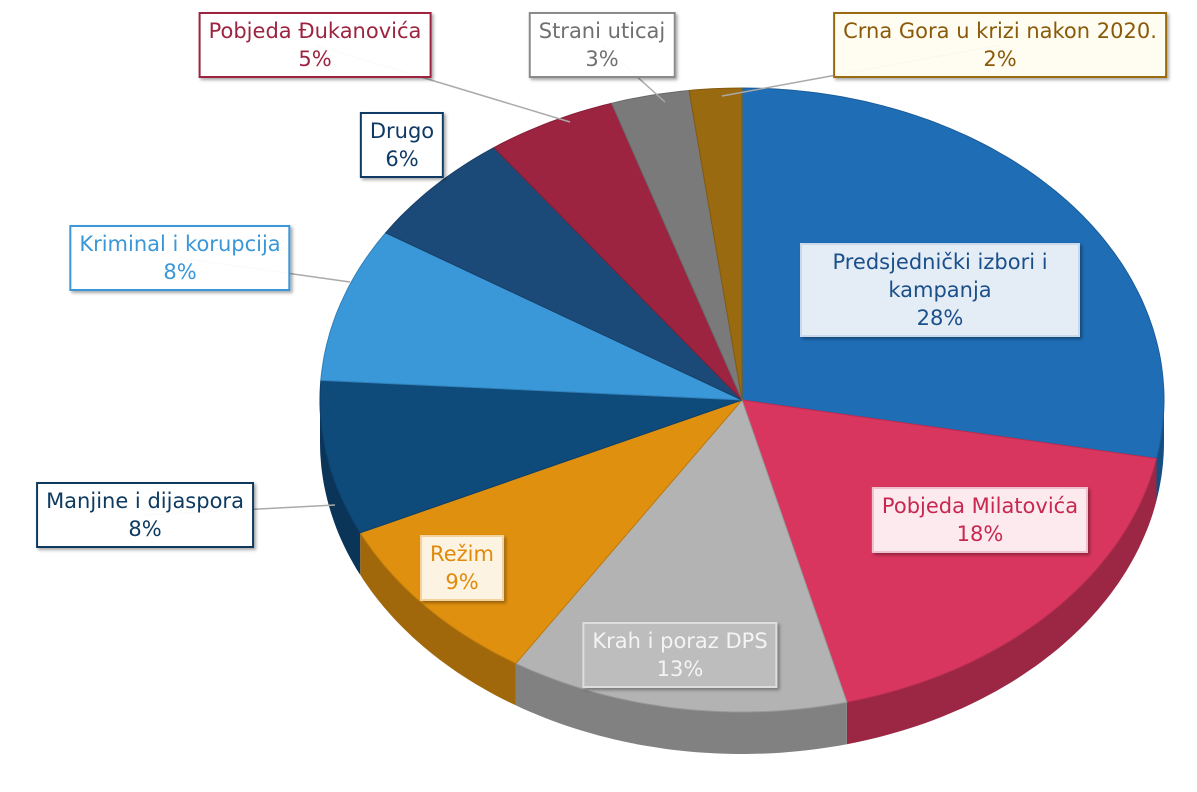  What do you see at coordinates (462, 582) in the screenshot?
I see `label-value: 9%` at bounding box center [462, 582].